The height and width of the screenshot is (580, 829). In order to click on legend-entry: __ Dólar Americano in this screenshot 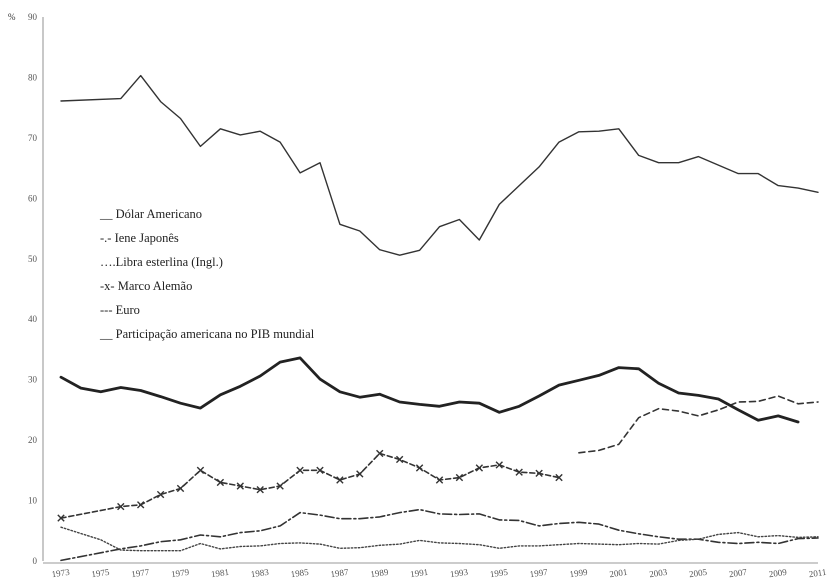, I will do `click(150, 214)`.